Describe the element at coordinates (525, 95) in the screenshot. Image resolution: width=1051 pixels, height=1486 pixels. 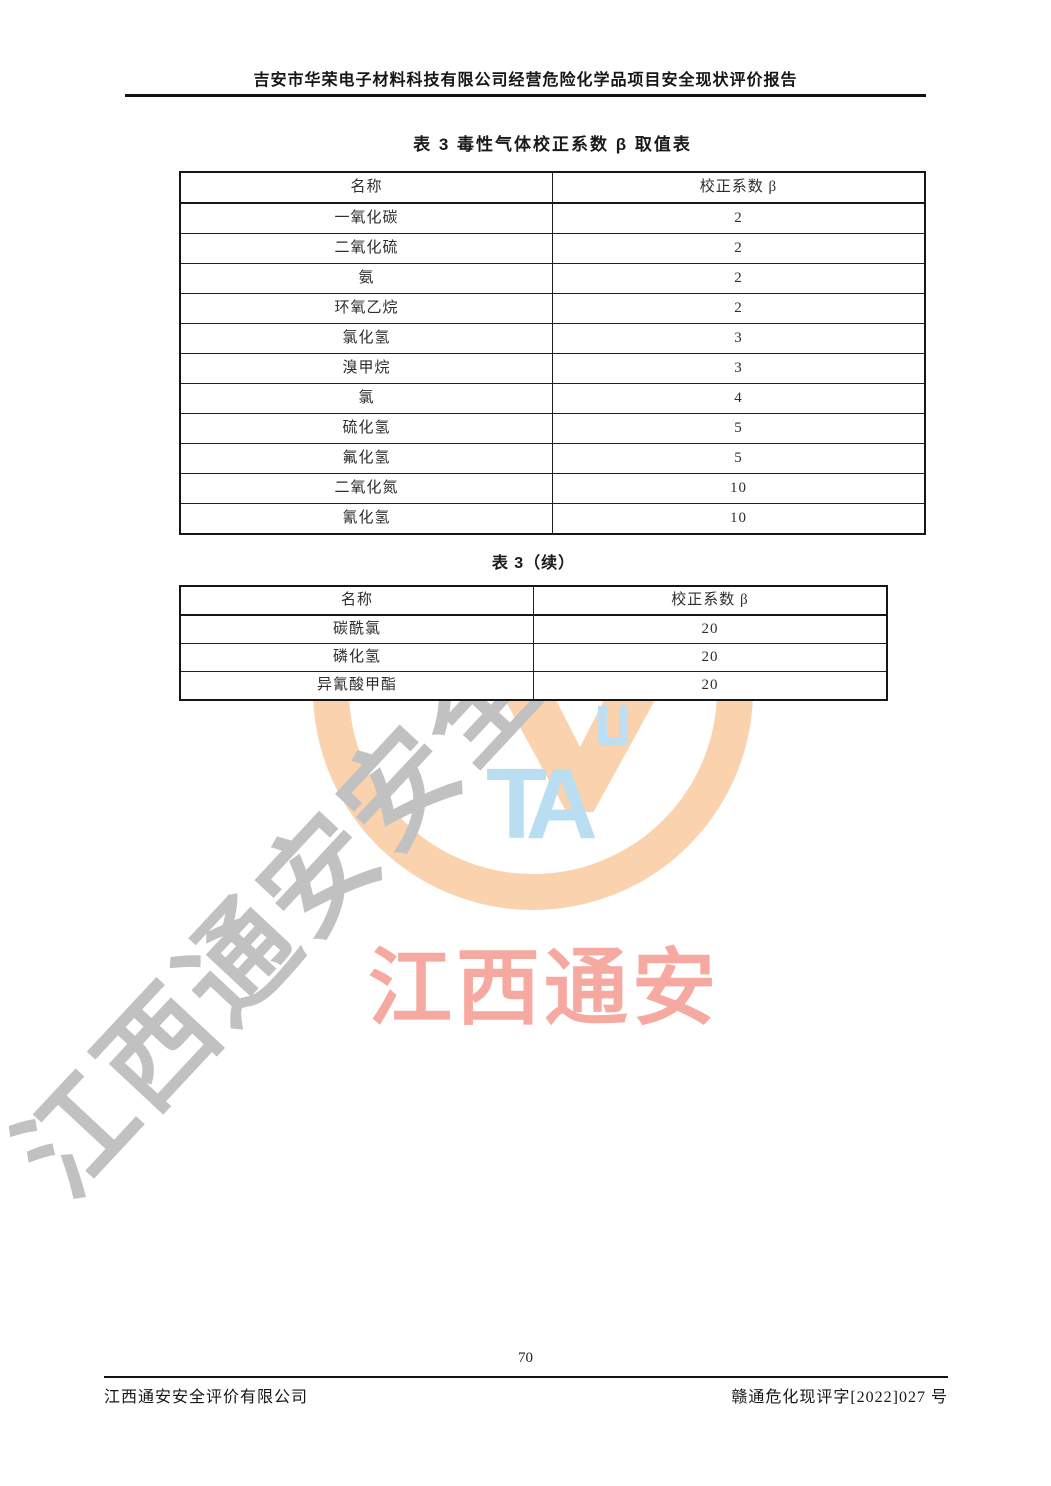
I see `header-divider` at that location.